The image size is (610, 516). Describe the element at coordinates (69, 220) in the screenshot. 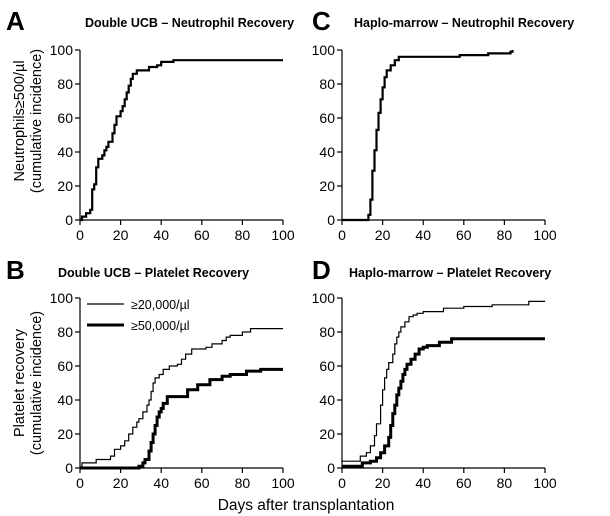

I see `panel-a-y-tick-label-0: 0` at that location.